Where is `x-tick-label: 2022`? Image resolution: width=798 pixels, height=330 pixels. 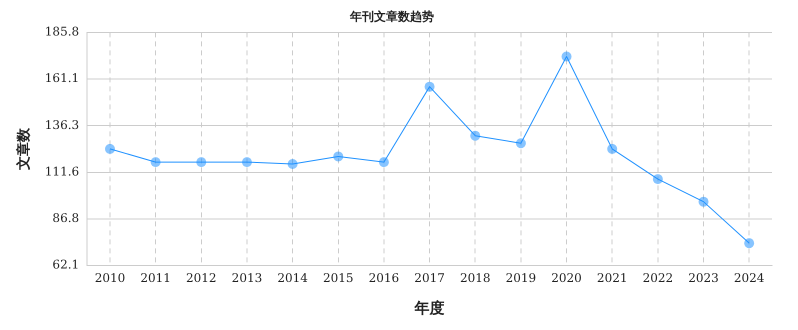 x-tick-label: 2022 is located at coordinates (658, 277).